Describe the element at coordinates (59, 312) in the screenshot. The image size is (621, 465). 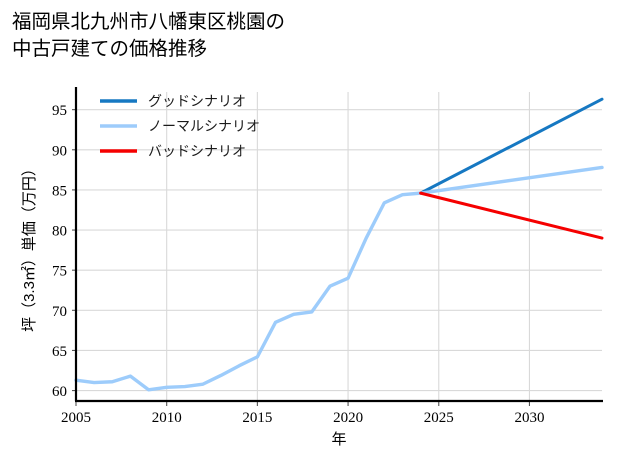
I see `ytick-label: 70` at that location.